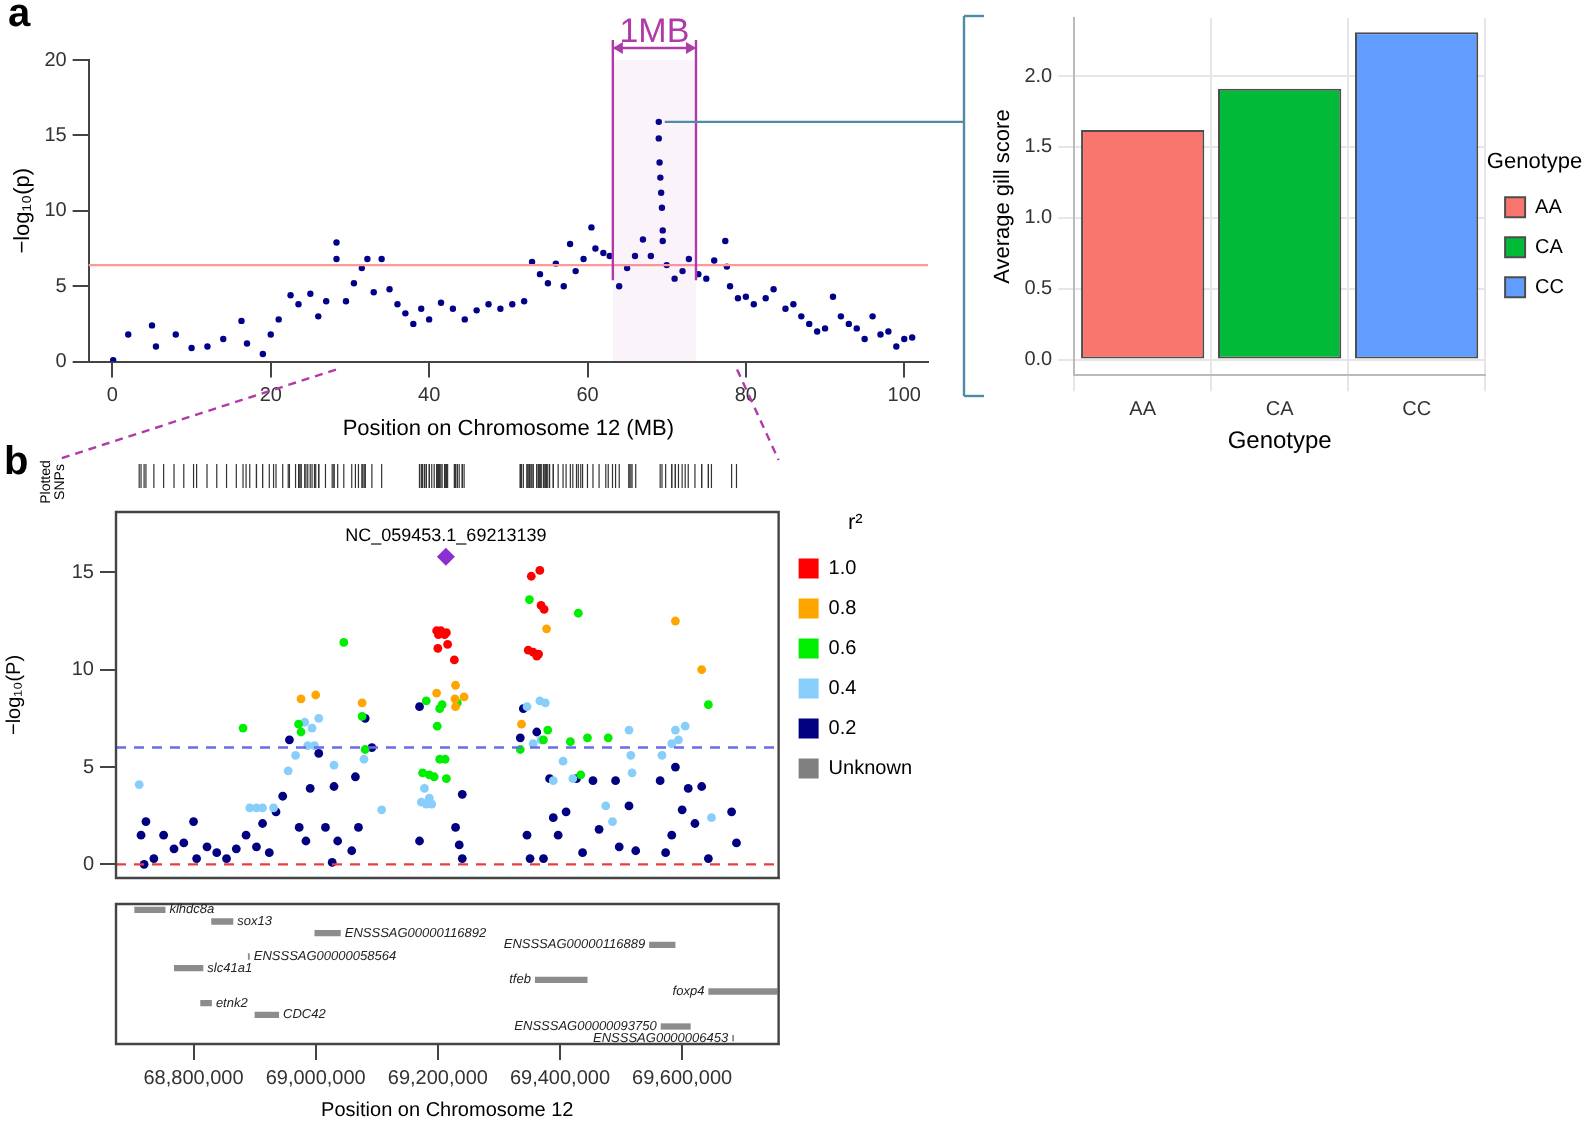 This screenshot has width=1588, height=1124. Describe the element at coordinates (843, 728) in the screenshot. I see `legend-label: 0.2` at that location.